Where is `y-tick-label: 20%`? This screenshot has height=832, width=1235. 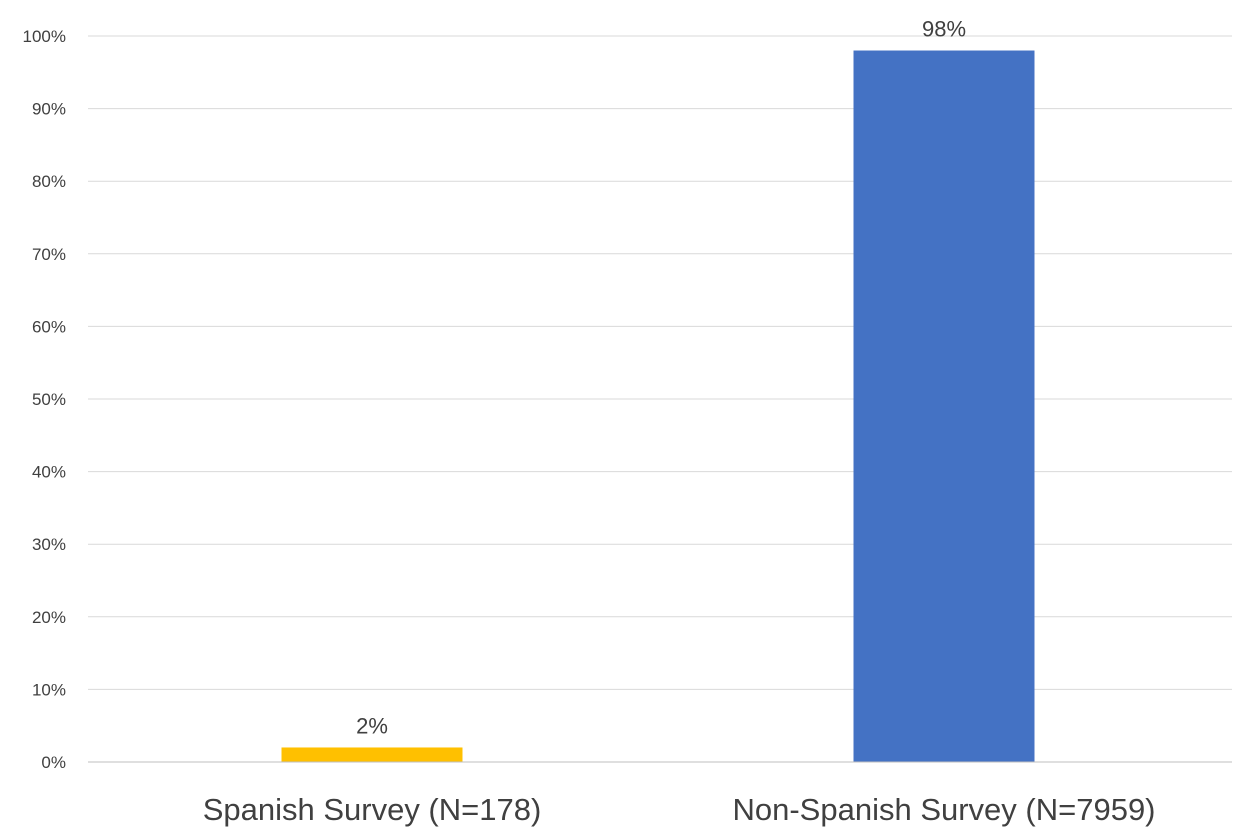 y-tick-label: 20% is located at coordinates (49, 617).